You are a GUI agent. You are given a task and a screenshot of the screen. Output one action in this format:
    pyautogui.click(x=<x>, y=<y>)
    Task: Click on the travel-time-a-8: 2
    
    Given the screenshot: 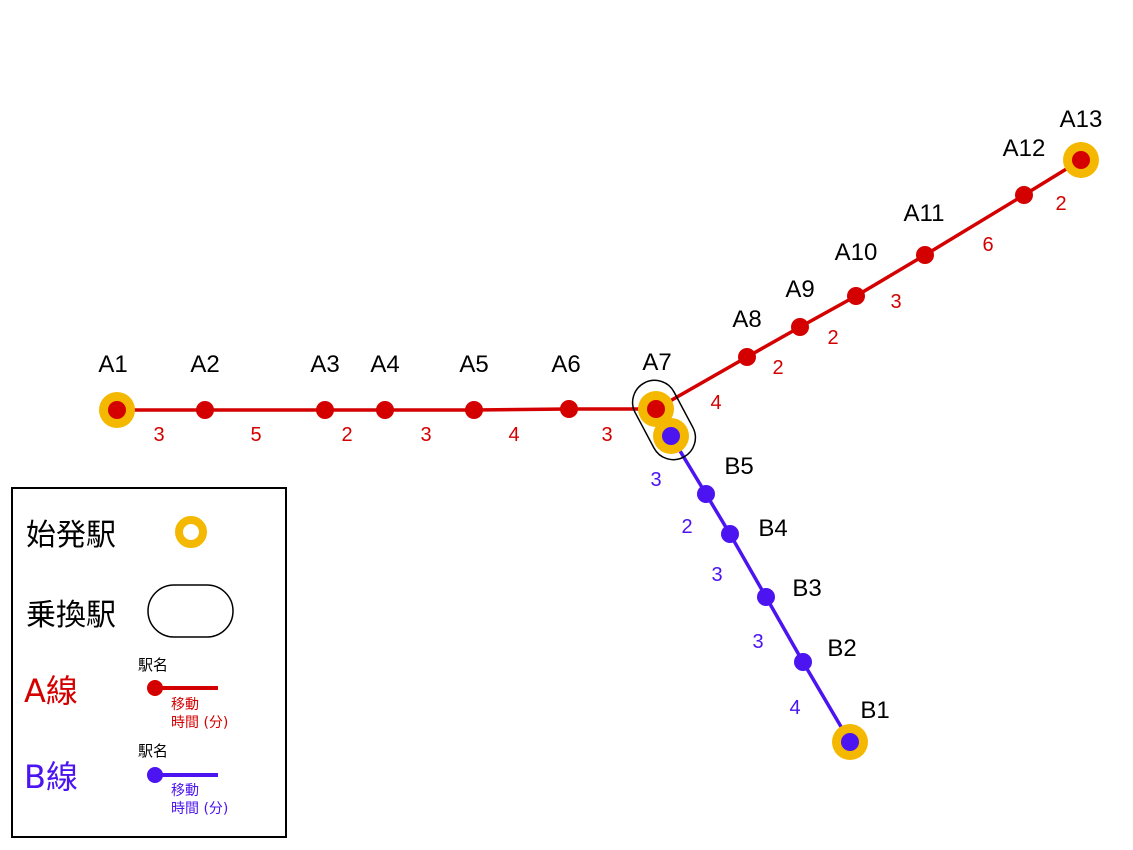 What is the action you would take?
    pyautogui.click(x=777, y=368)
    